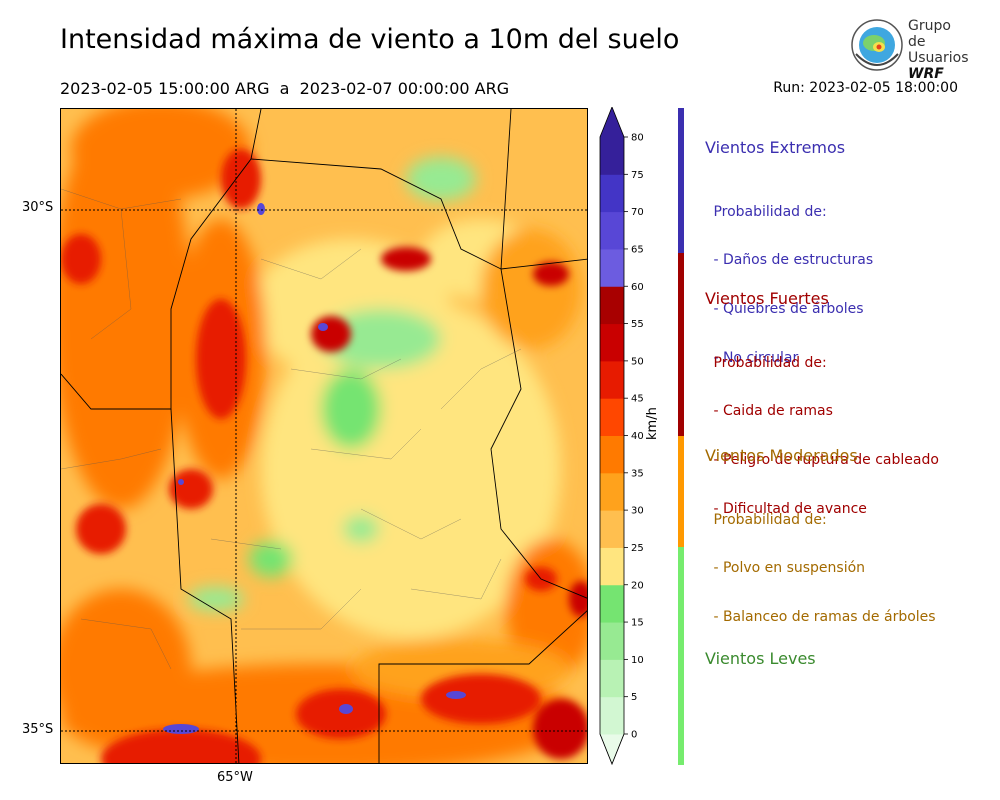 The image size is (1000, 800). Describe the element at coordinates (781, 455) in the screenshot. I see `legend-heading-moderate: Vientos Moderados` at that location.